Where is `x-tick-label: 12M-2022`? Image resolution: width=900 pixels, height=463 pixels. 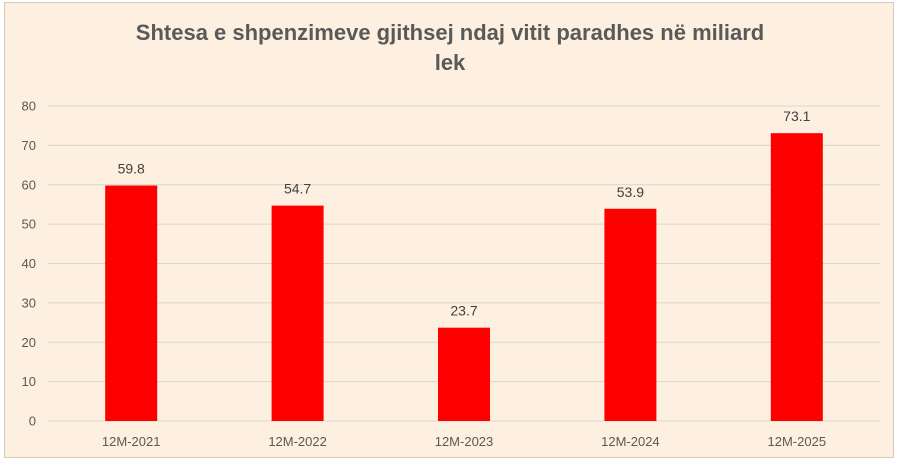
x-tick-label: 12M-2022 is located at coordinates (297, 441).